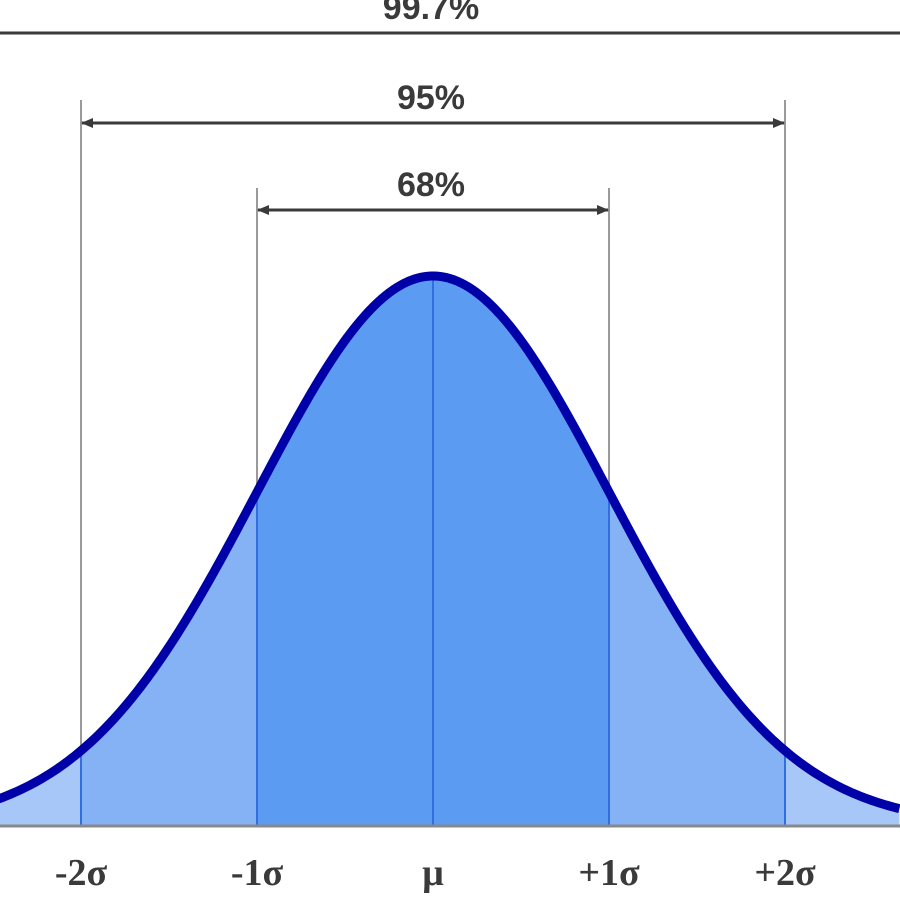  I want to click on tick-label-4: +2σ, so click(785, 873).